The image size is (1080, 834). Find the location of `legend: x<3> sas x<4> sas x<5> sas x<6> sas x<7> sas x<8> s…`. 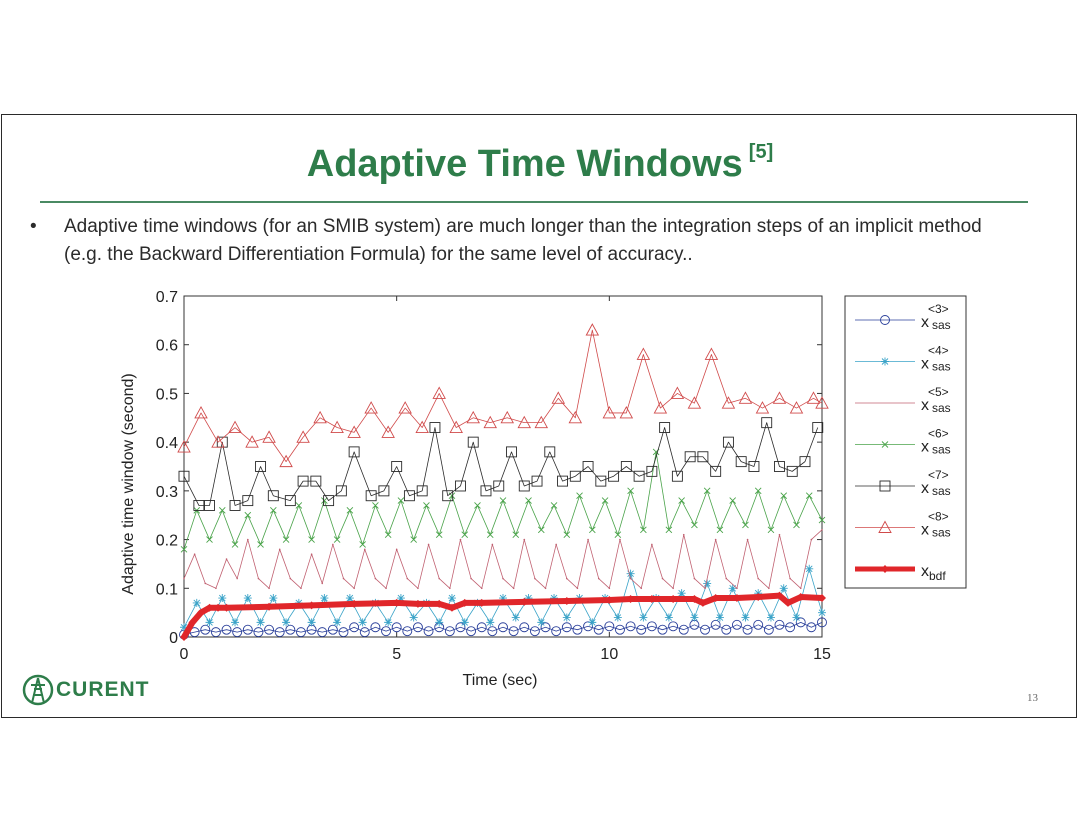

legend: x<3> sas x<4> sas x<5> sas x<6> sas x<7> sas x<8> s… is located at coordinates (905, 442).